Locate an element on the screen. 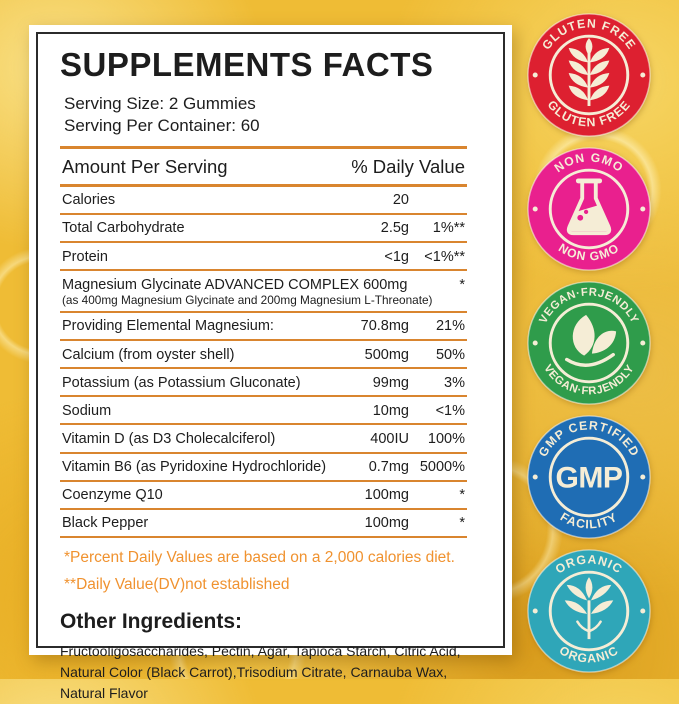 Image resolution: width=679 pixels, height=704 pixels. badge-organic: ORGANIC ORGANIC is located at coordinates (589, 611).